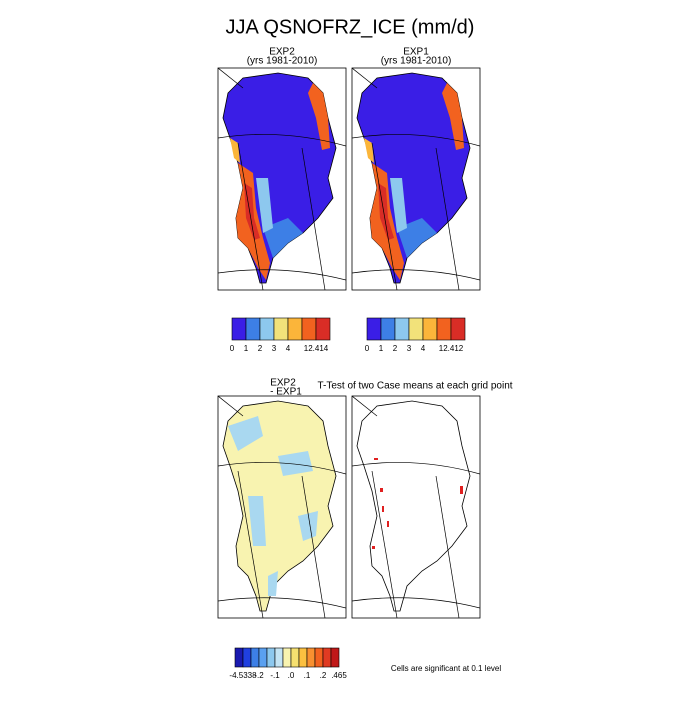  Describe the element at coordinates (350, 27) in the screenshot. I see `figure-title: JJA QSNOFRZ_ICE (mm/d)` at that location.